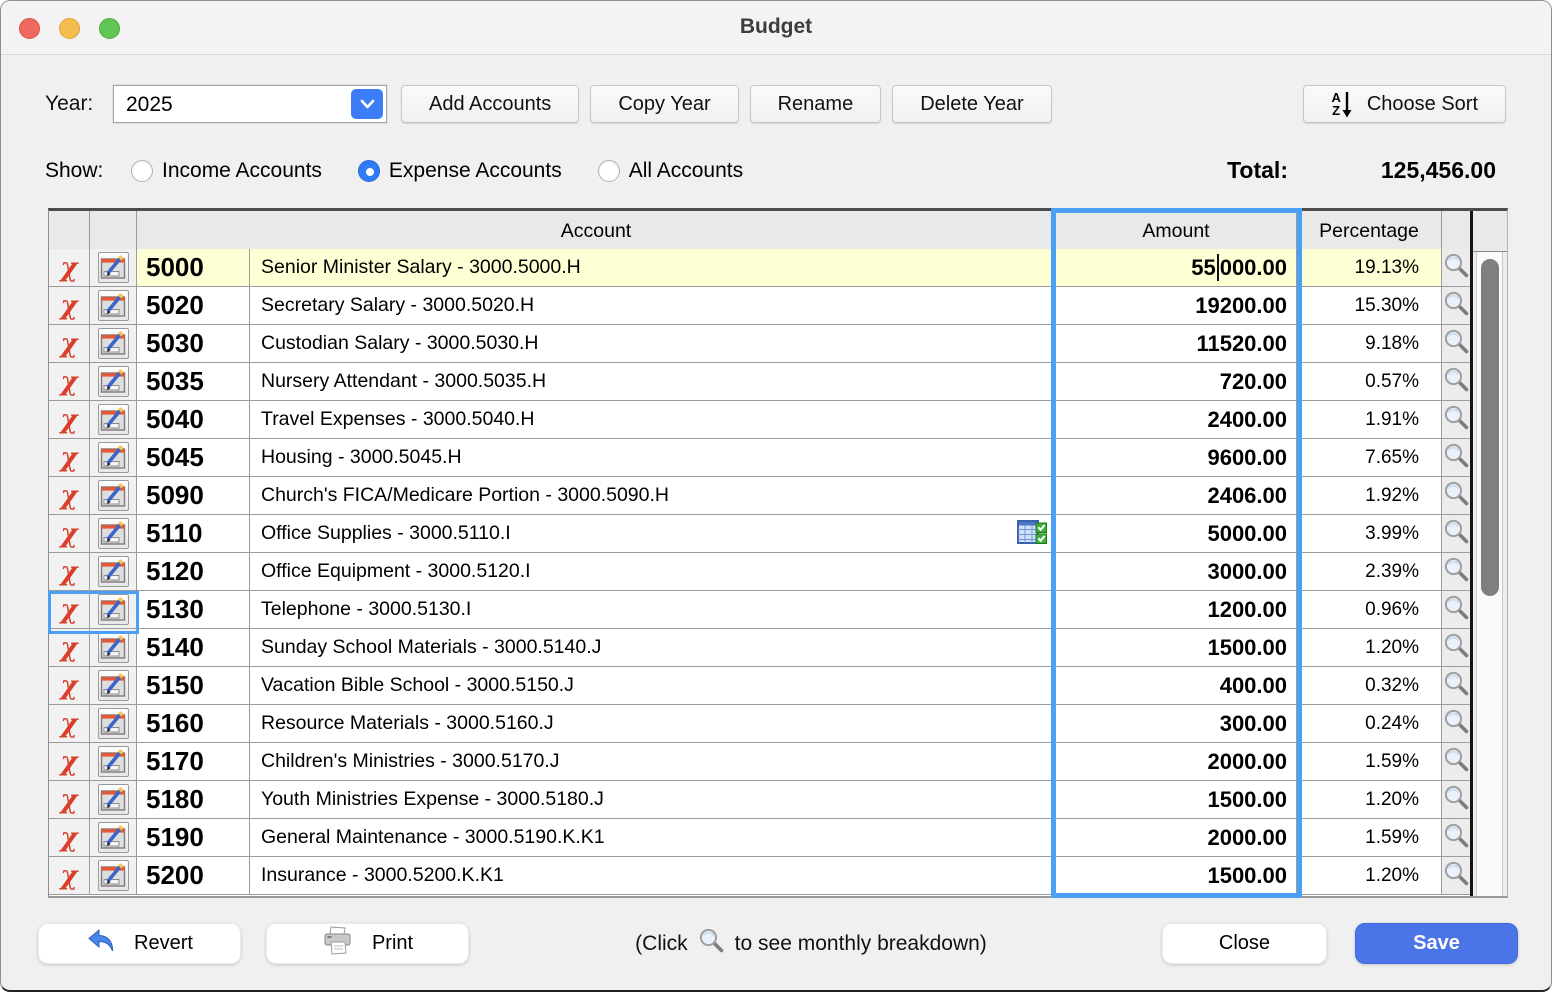  What do you see at coordinates (1176, 724) in the screenshot?
I see `amount-cell: 300.00` at bounding box center [1176, 724].